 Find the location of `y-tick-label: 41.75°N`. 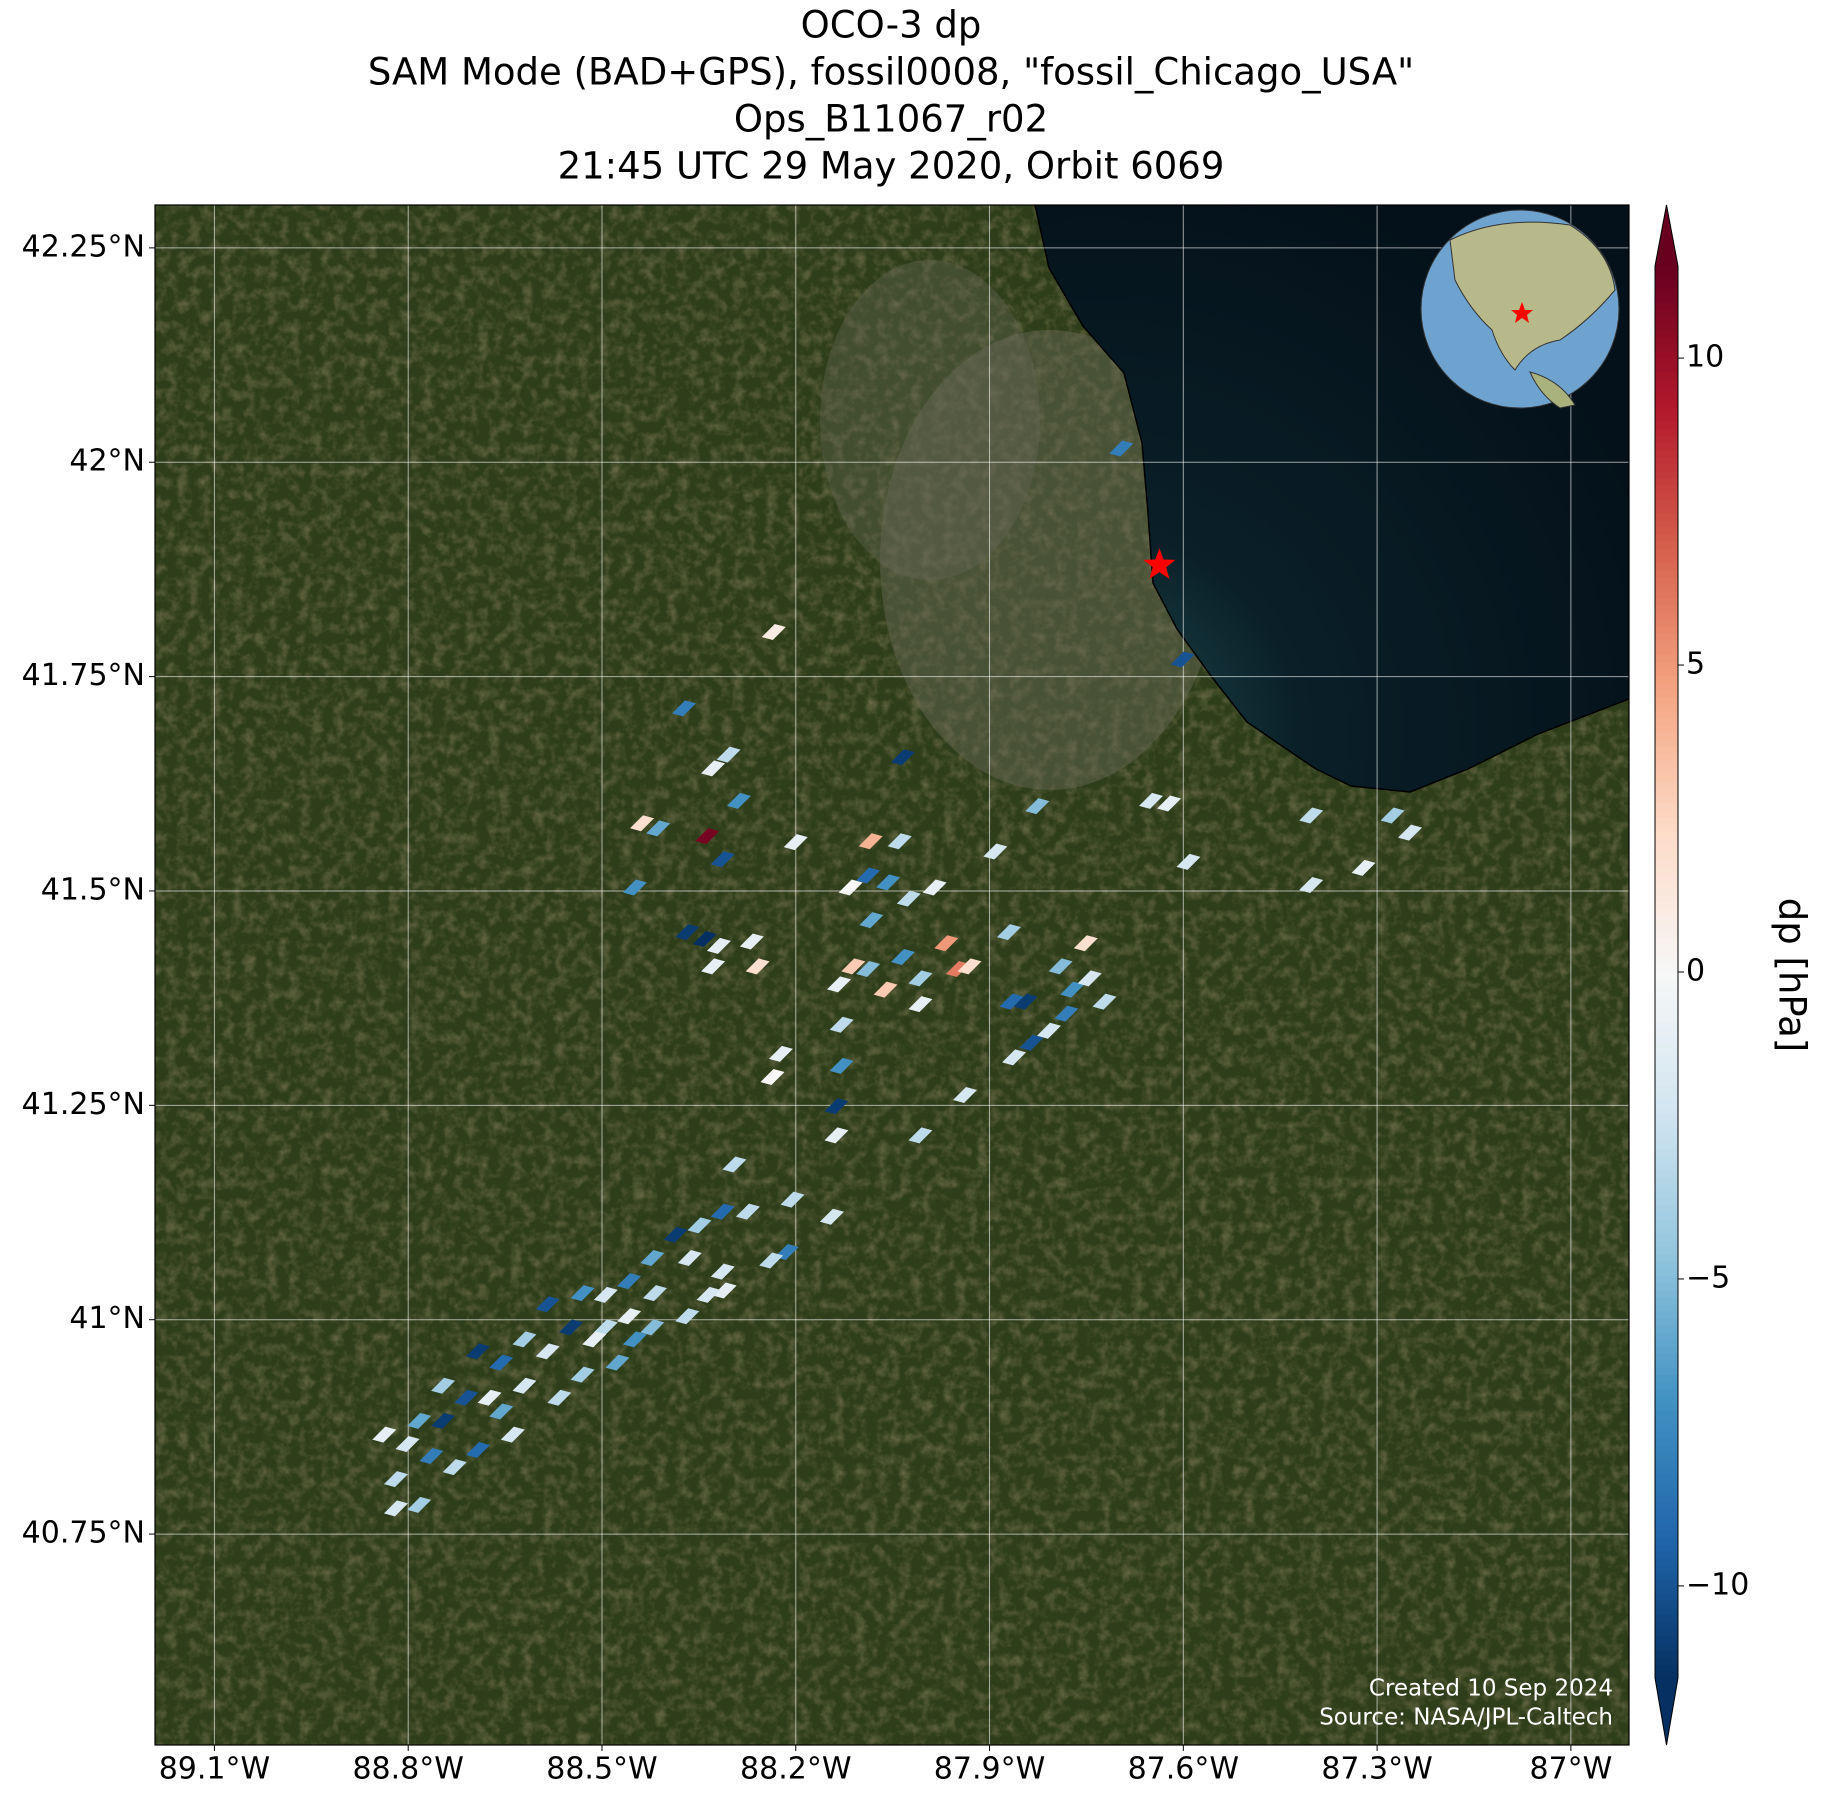

y-tick-label: 41.75°N is located at coordinates (83, 675).